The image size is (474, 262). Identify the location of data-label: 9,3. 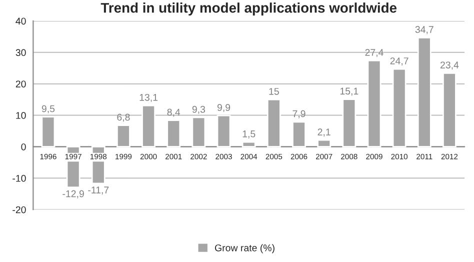
(199, 110).